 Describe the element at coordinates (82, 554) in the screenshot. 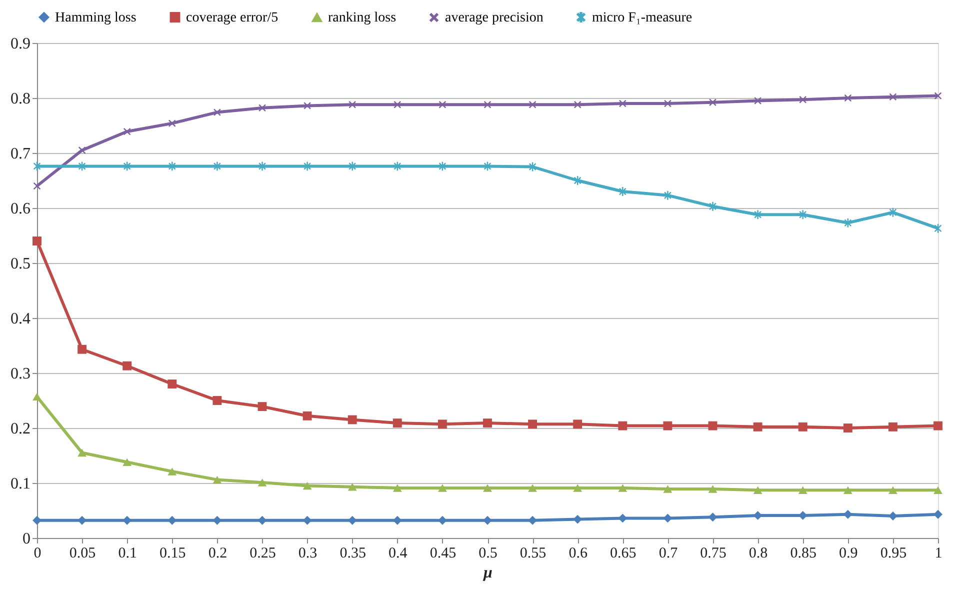

I see `x-tick-label: 0.05` at that location.